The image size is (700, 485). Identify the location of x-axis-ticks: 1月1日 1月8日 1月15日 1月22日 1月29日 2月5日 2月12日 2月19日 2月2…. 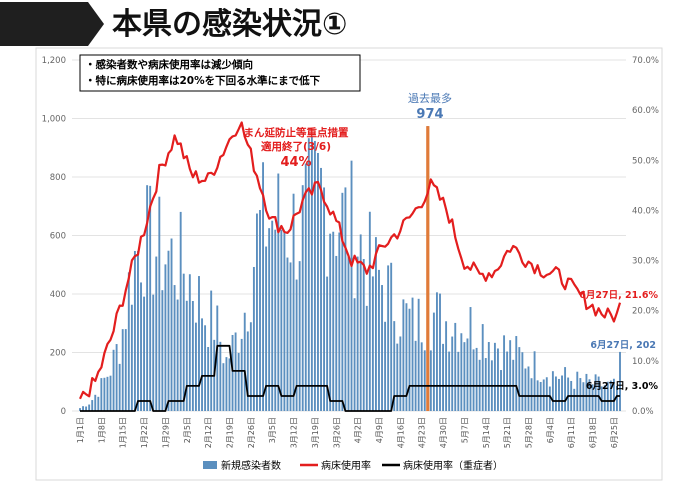
(347, 432).